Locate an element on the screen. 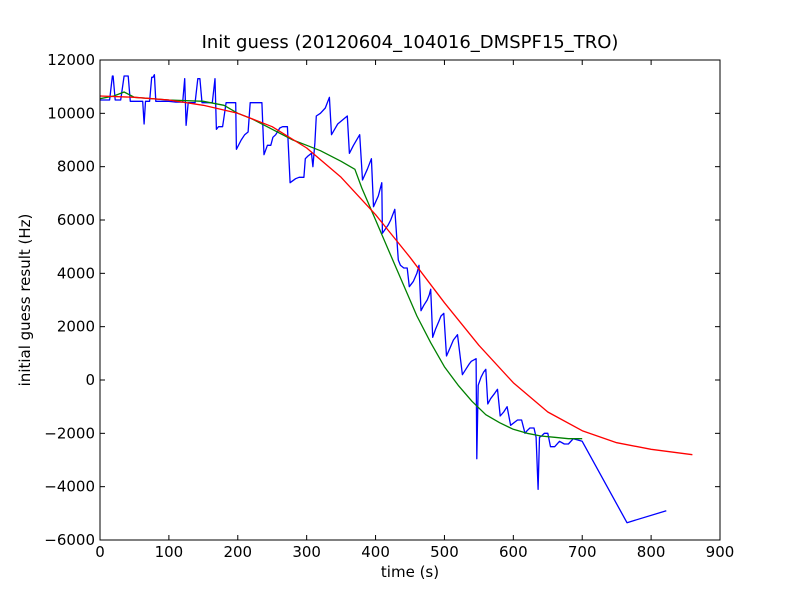 This screenshot has width=800, height=600. x-tick-label: 300 is located at coordinates (306, 552).